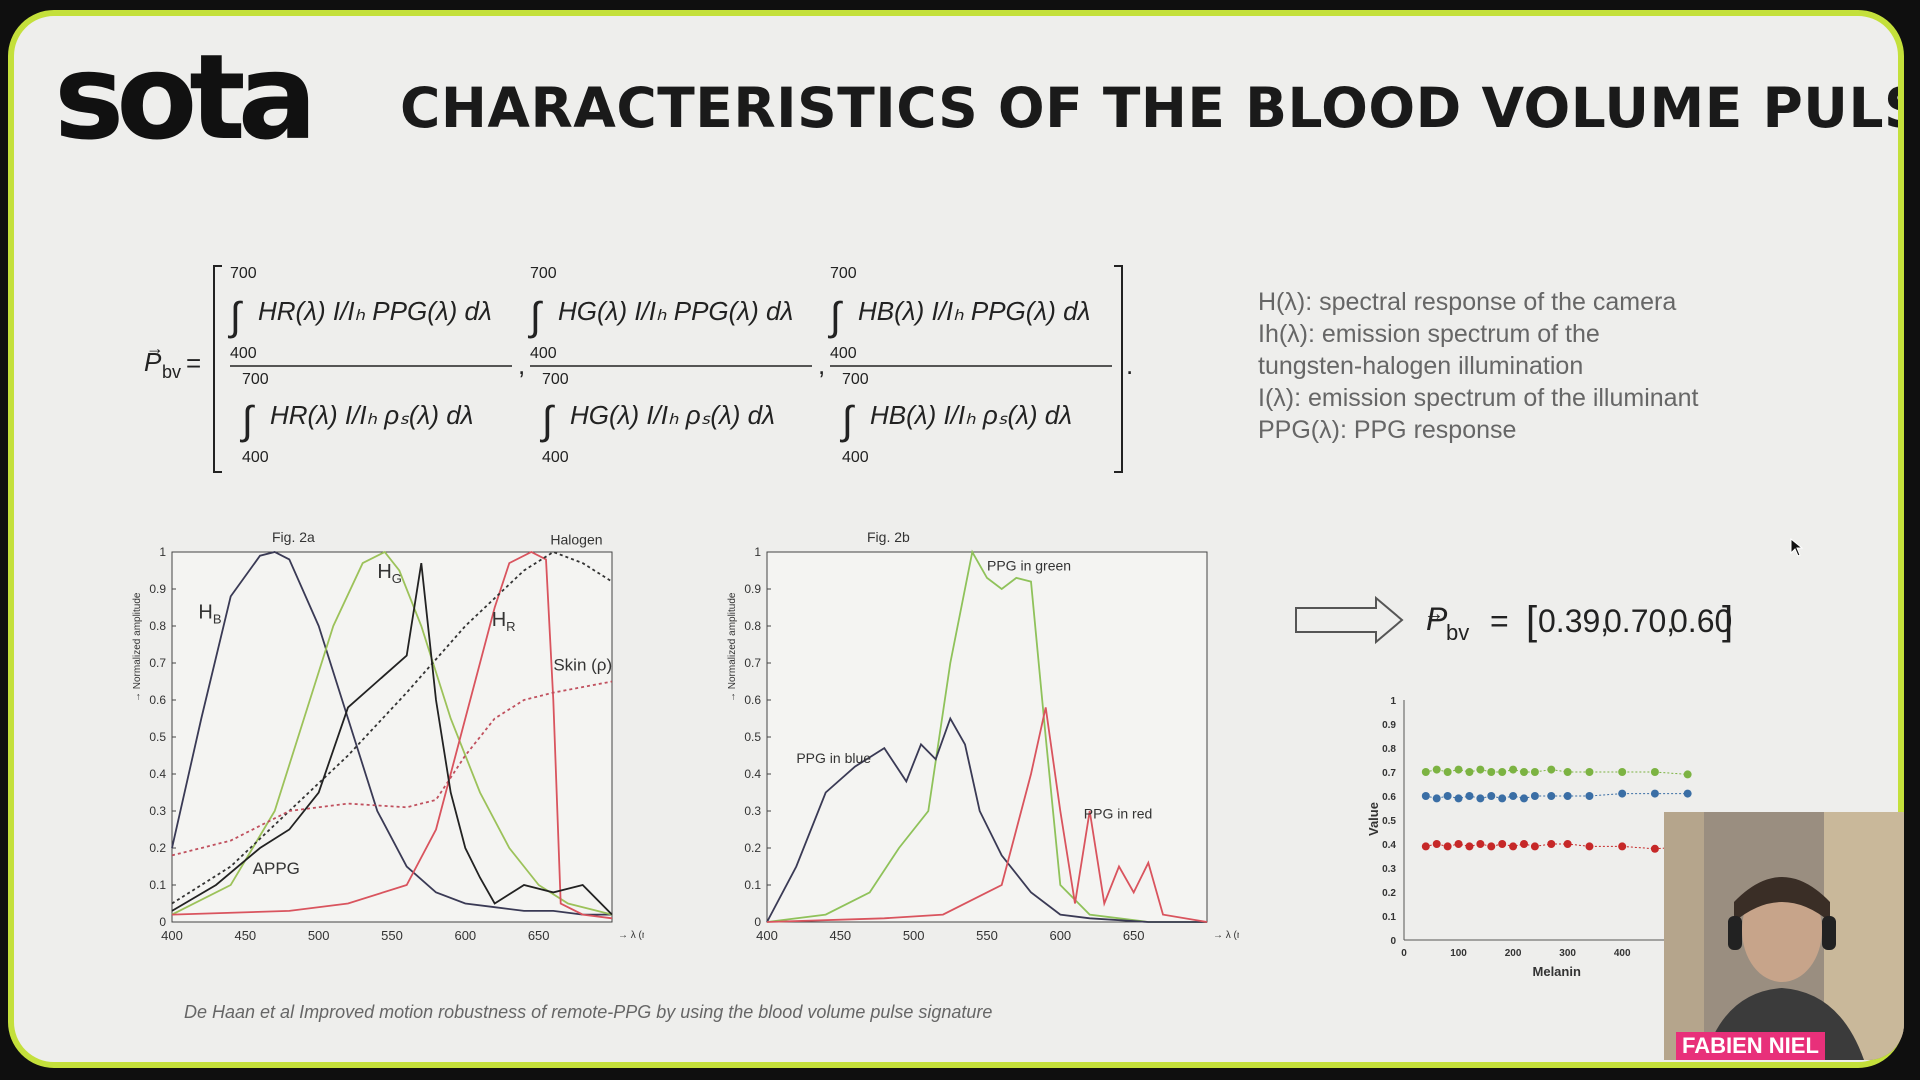  What do you see at coordinates (157, 737) in the screenshot?
I see `y-tick-label: 0.5` at bounding box center [157, 737].